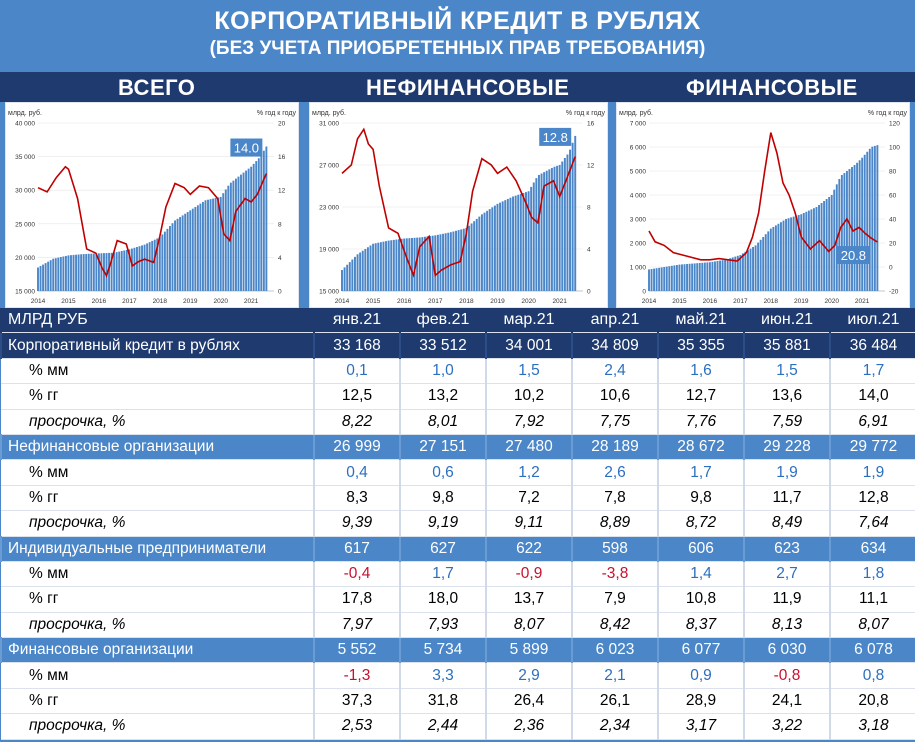  I want to click on table-cell: 7,76, so click(700, 422).